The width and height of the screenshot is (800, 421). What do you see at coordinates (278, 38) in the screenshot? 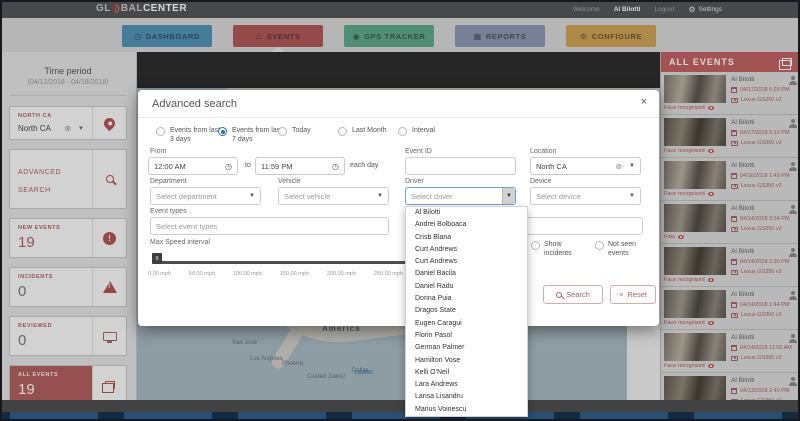
I see `tab-events: ⚠ EVENTS` at bounding box center [278, 38].